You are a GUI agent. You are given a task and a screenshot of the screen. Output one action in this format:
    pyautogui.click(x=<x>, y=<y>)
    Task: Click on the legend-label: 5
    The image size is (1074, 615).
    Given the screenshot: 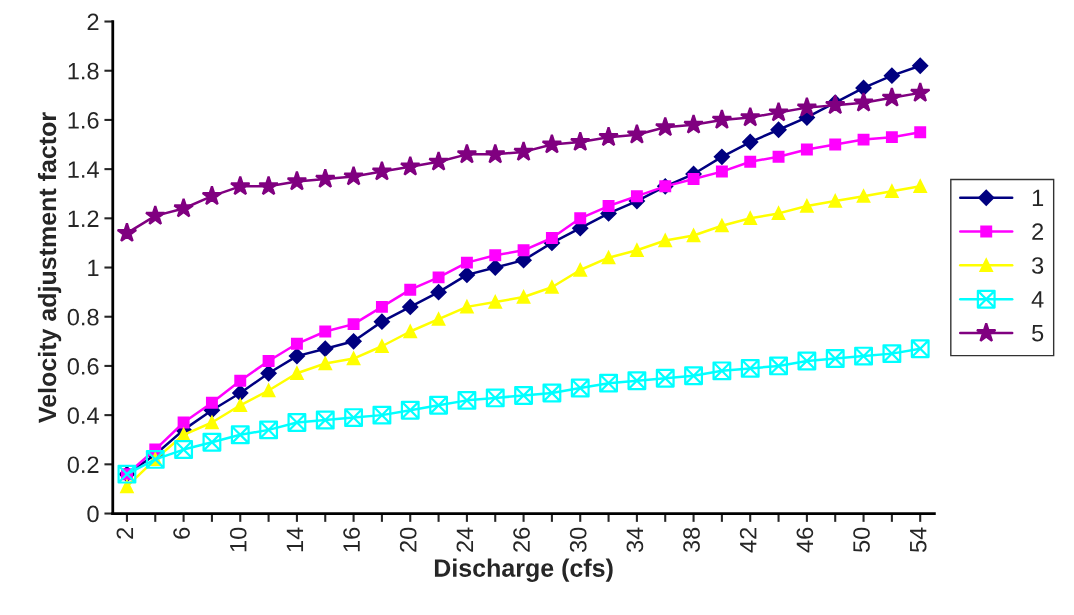 What is the action you would take?
    pyautogui.click(x=1038, y=333)
    